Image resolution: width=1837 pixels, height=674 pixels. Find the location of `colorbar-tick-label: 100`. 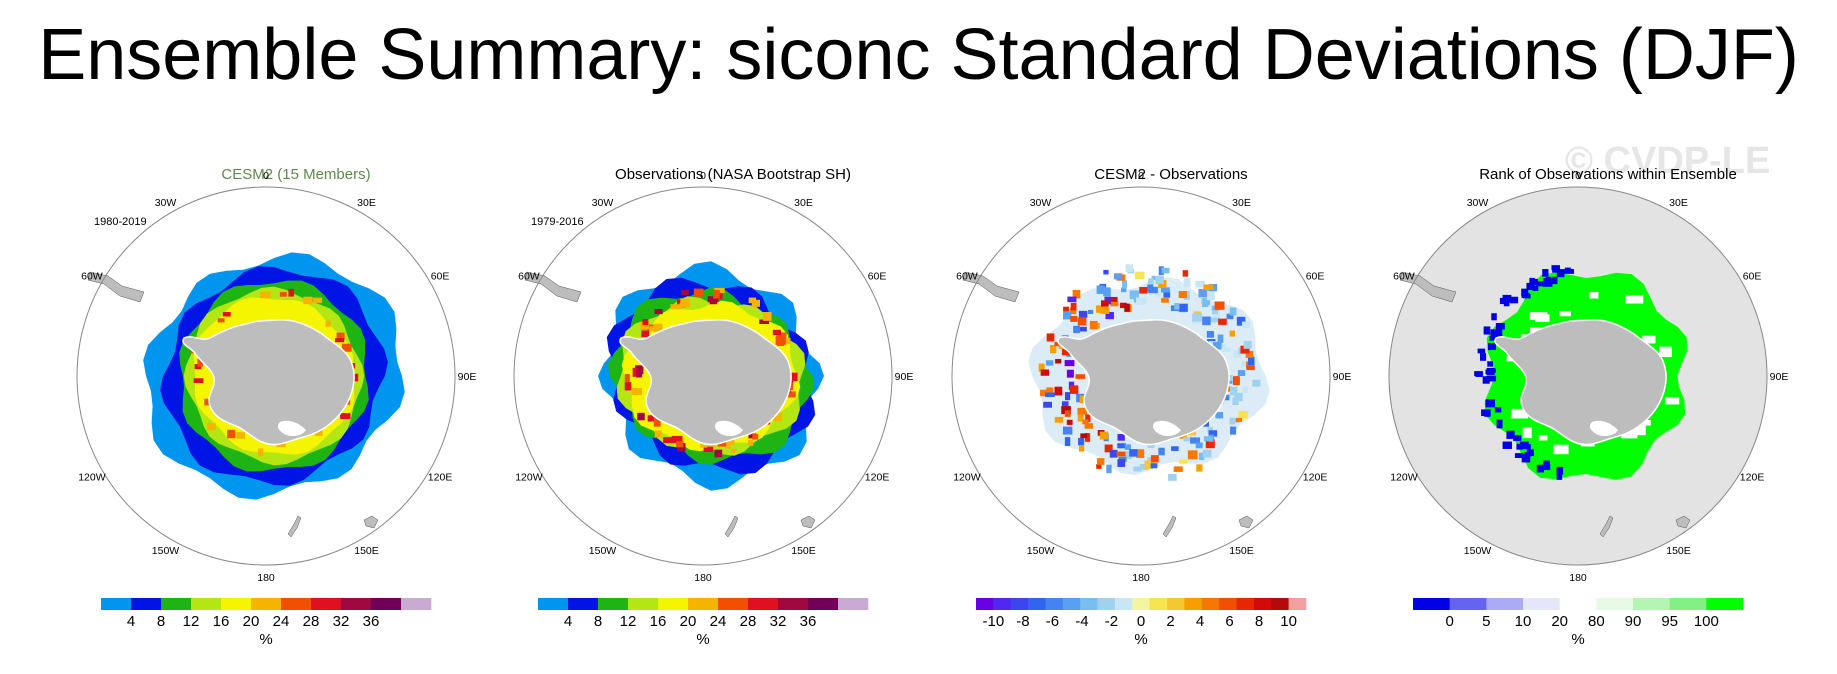

colorbar-tick-label: 100 is located at coordinates (1706, 621).